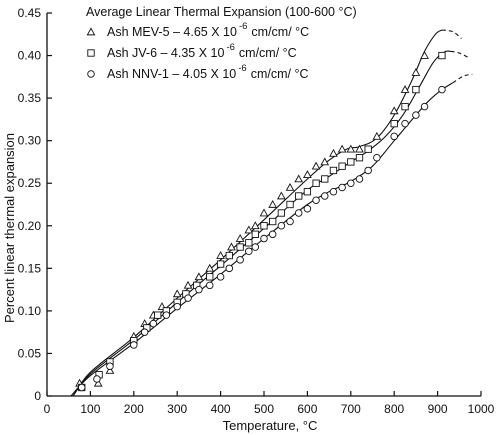 The width and height of the screenshot is (500, 435). What do you see at coordinates (90, 409) in the screenshot?
I see `x-tick-label: 100` at bounding box center [90, 409].